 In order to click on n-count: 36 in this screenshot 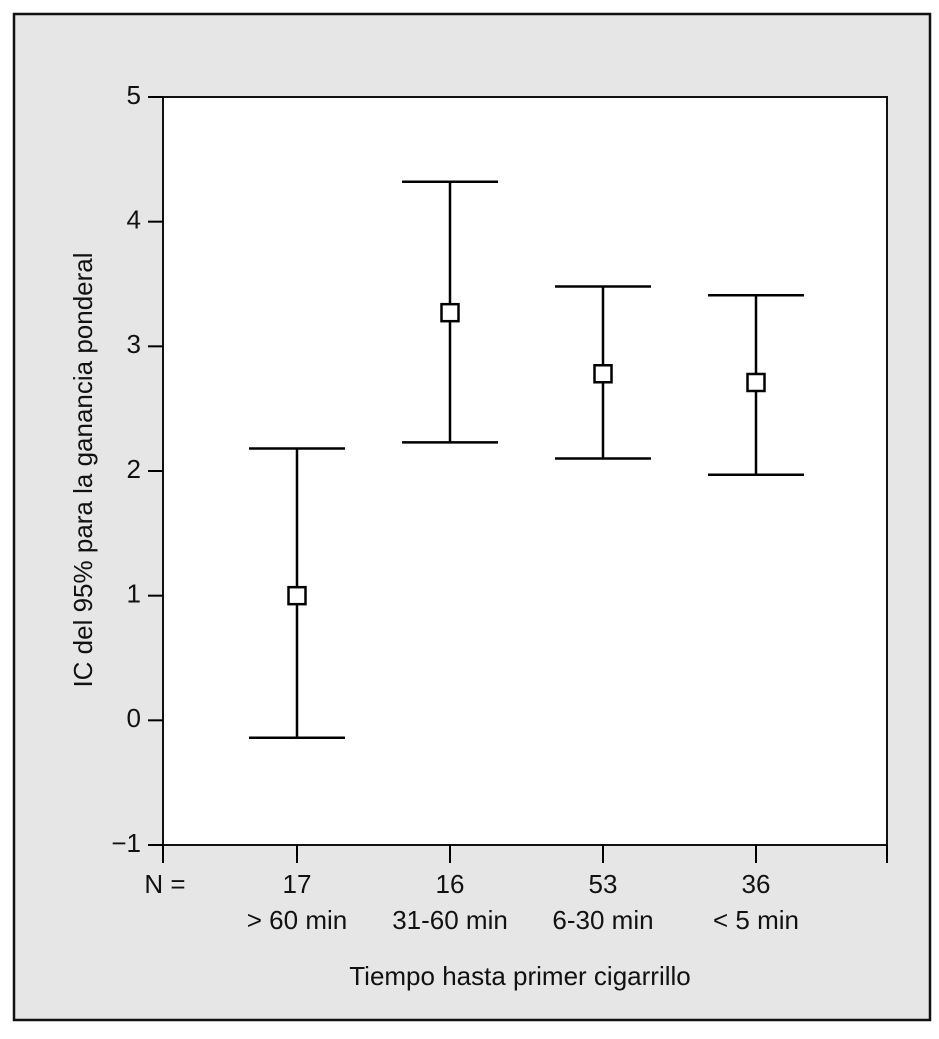, I will do `click(756, 884)`.